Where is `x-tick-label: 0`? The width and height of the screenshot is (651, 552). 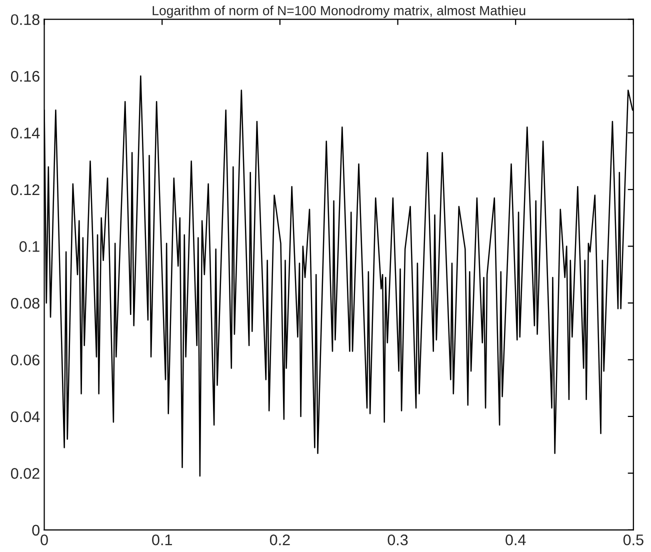
x-tick-label: 0 is located at coordinates (44, 540).